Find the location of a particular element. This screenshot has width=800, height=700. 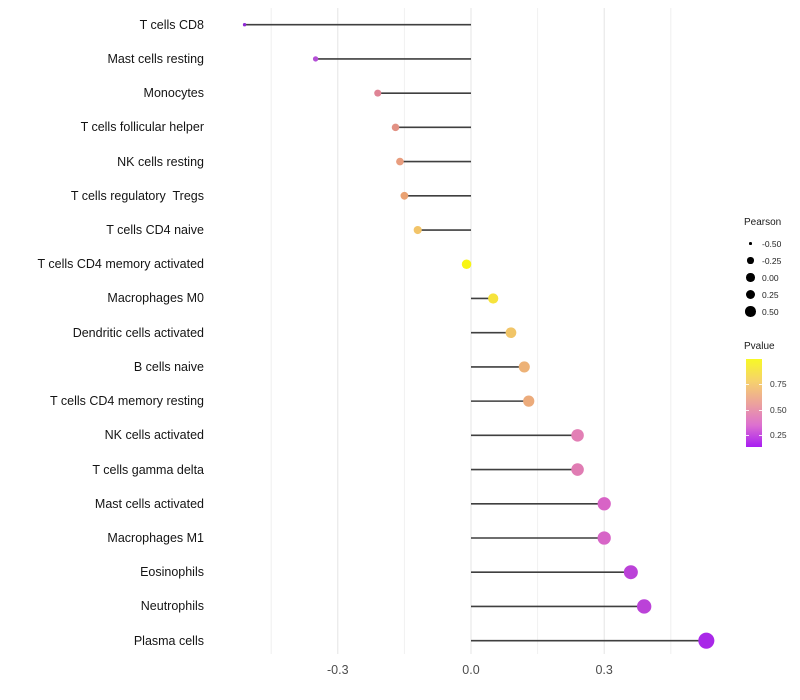

size-legend-label: 0.50 is located at coordinates (770, 311).